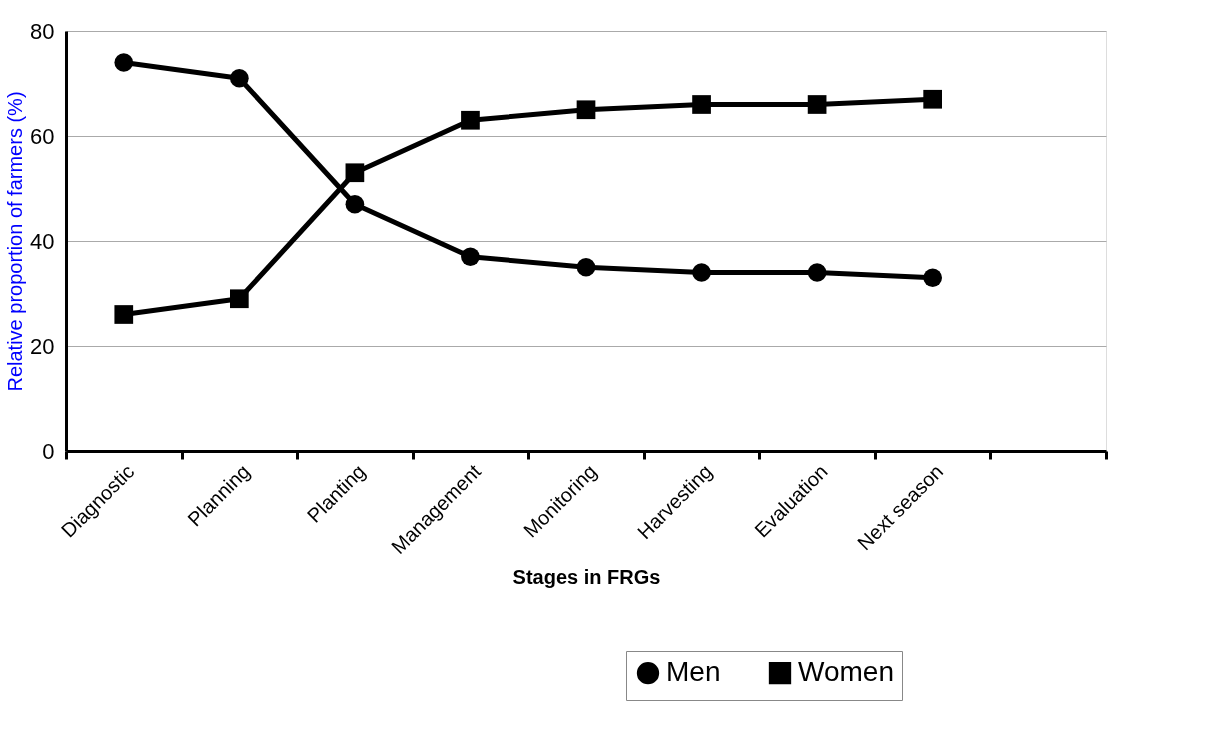 Image resolution: width=1210 pixels, height=747 pixels. Describe the element at coordinates (42, 31) in the screenshot. I see `y-tick-label: 80` at that location.